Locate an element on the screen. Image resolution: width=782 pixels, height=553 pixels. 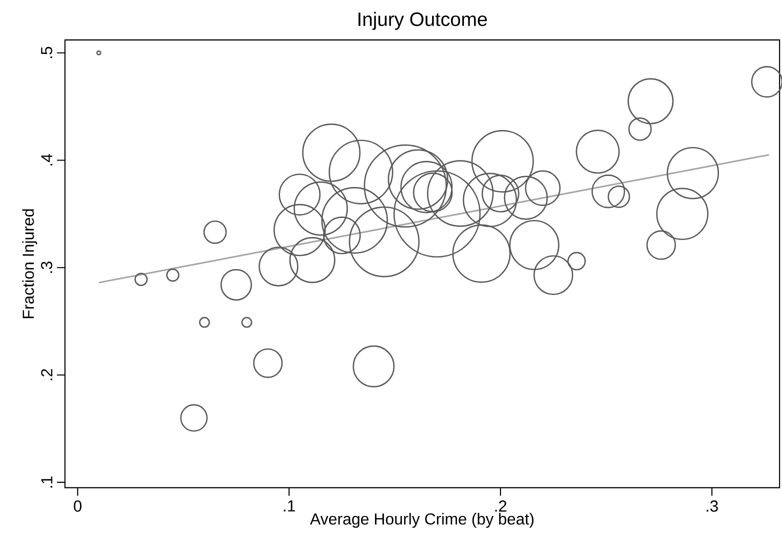
x-tick-label: 0 is located at coordinates (78, 506).